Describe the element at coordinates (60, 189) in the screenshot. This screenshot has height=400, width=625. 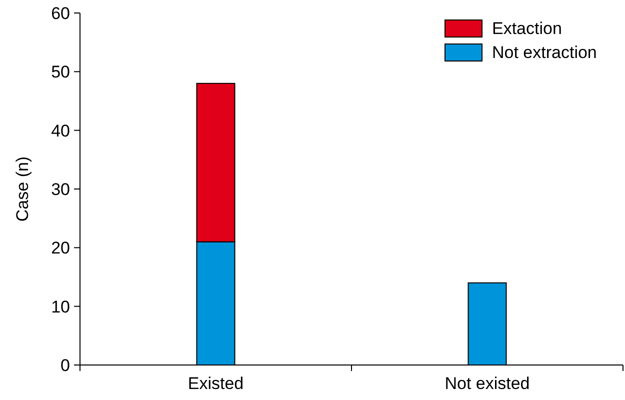
I see `y-tick-label: 30` at that location.